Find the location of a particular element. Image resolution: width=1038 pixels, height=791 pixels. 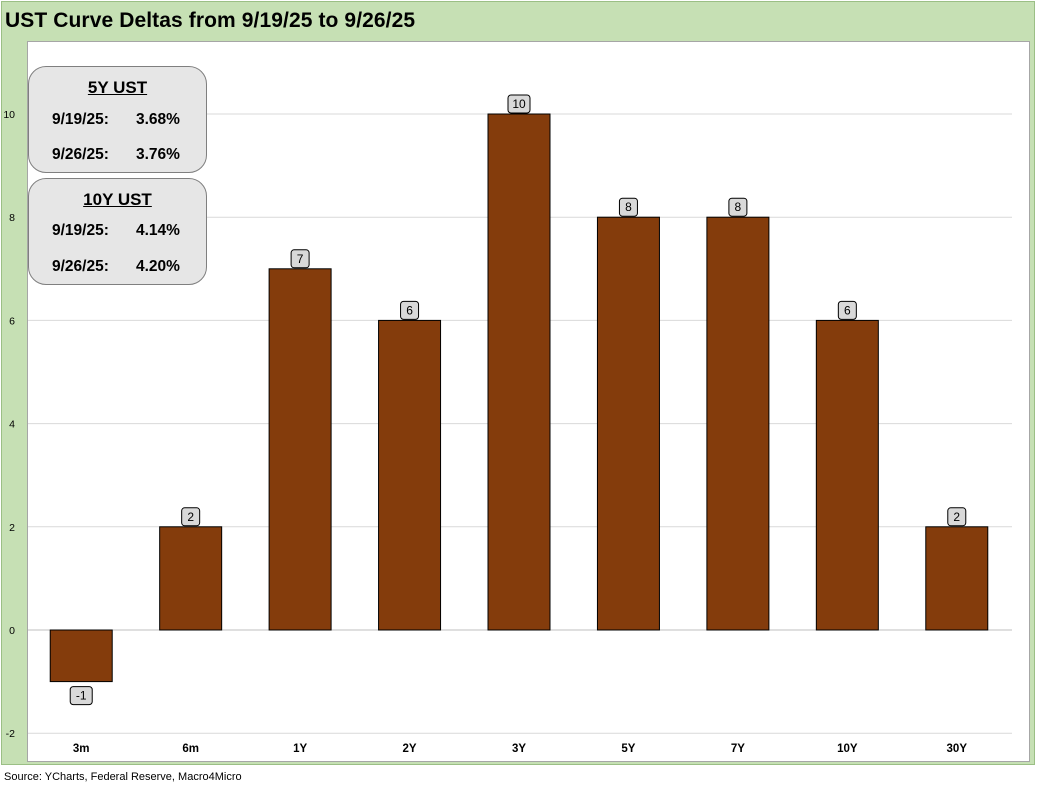

info-row-value: 3.76% is located at coordinates (158, 154).